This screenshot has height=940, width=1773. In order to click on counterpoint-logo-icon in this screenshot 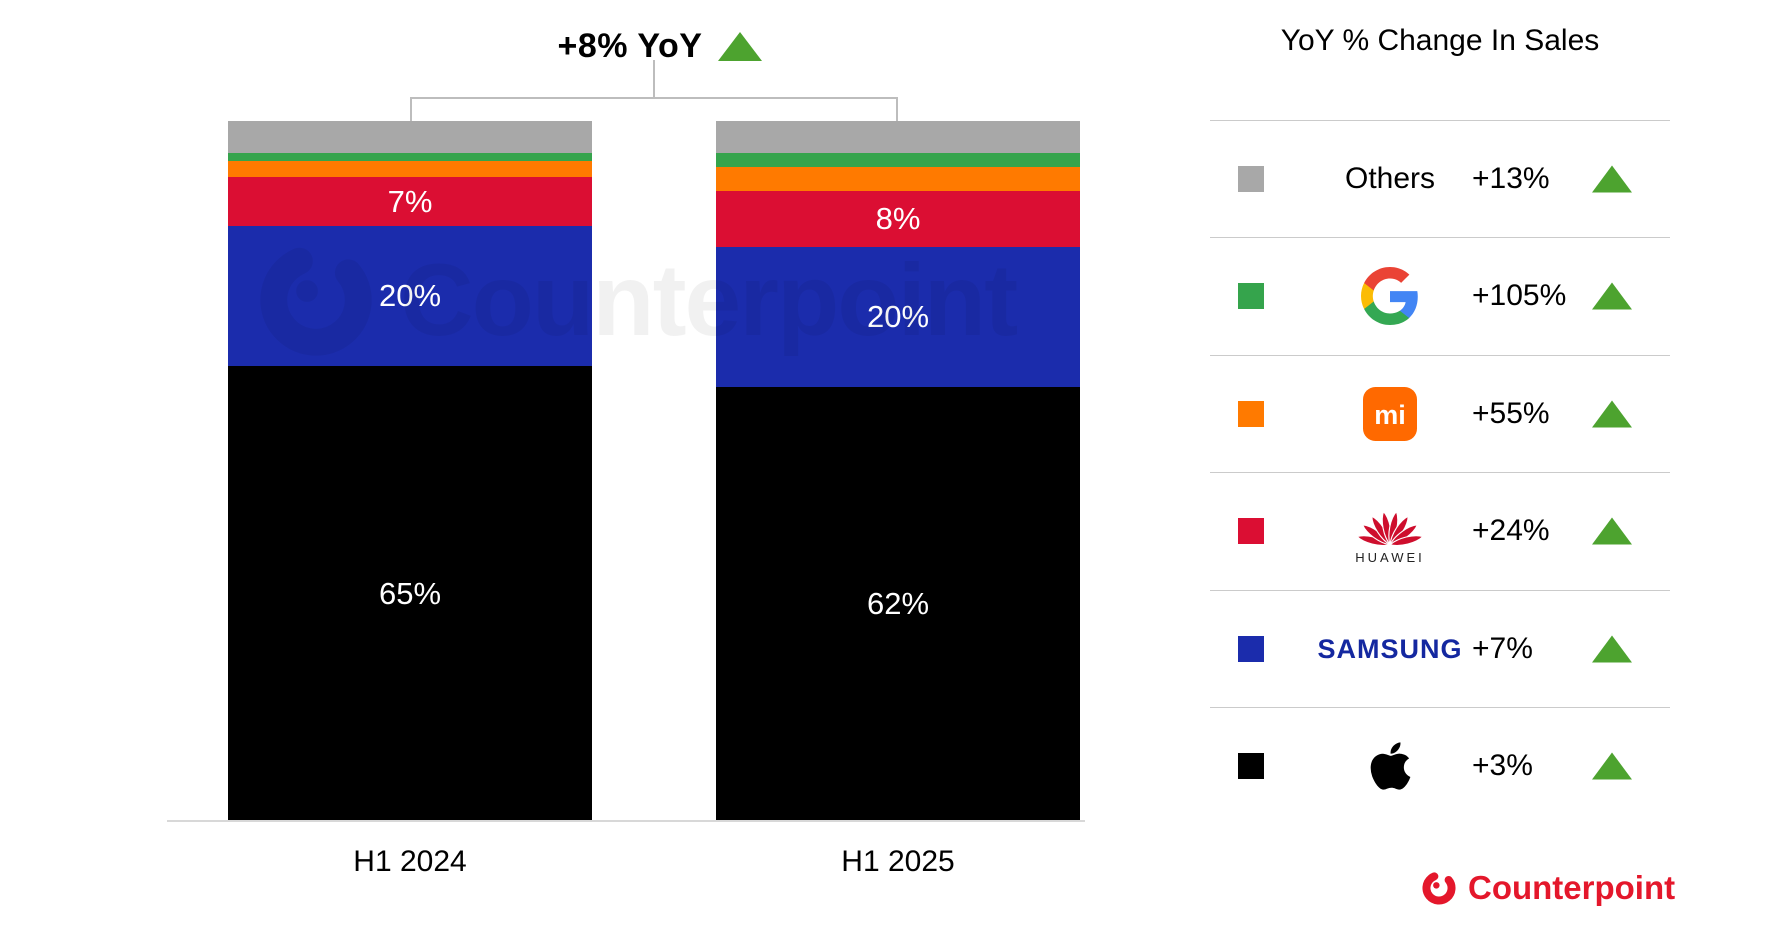, I will do `click(1439, 888)`.